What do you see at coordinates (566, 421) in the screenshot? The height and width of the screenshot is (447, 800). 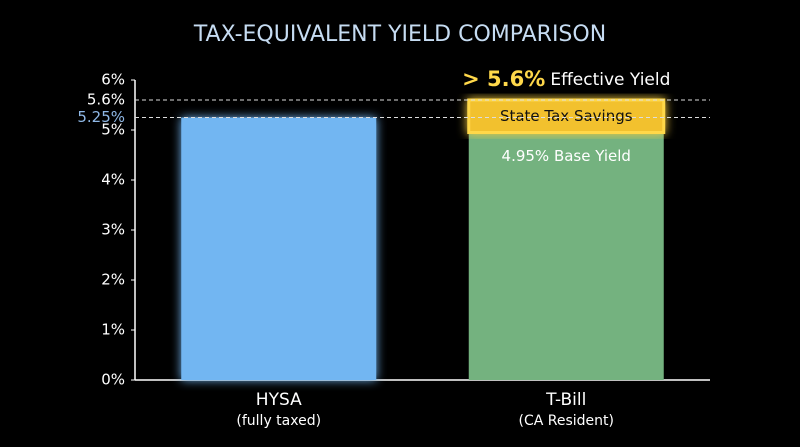 I see `x-tick-note: (CA Resident)` at bounding box center [566, 421].